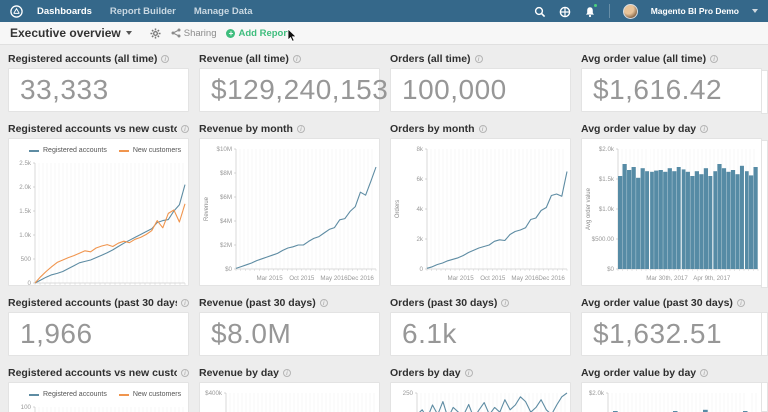  What do you see at coordinates (480, 90) in the screenshot?
I see `kpi-card-orders-all-time: 100,000` at bounding box center [480, 90].